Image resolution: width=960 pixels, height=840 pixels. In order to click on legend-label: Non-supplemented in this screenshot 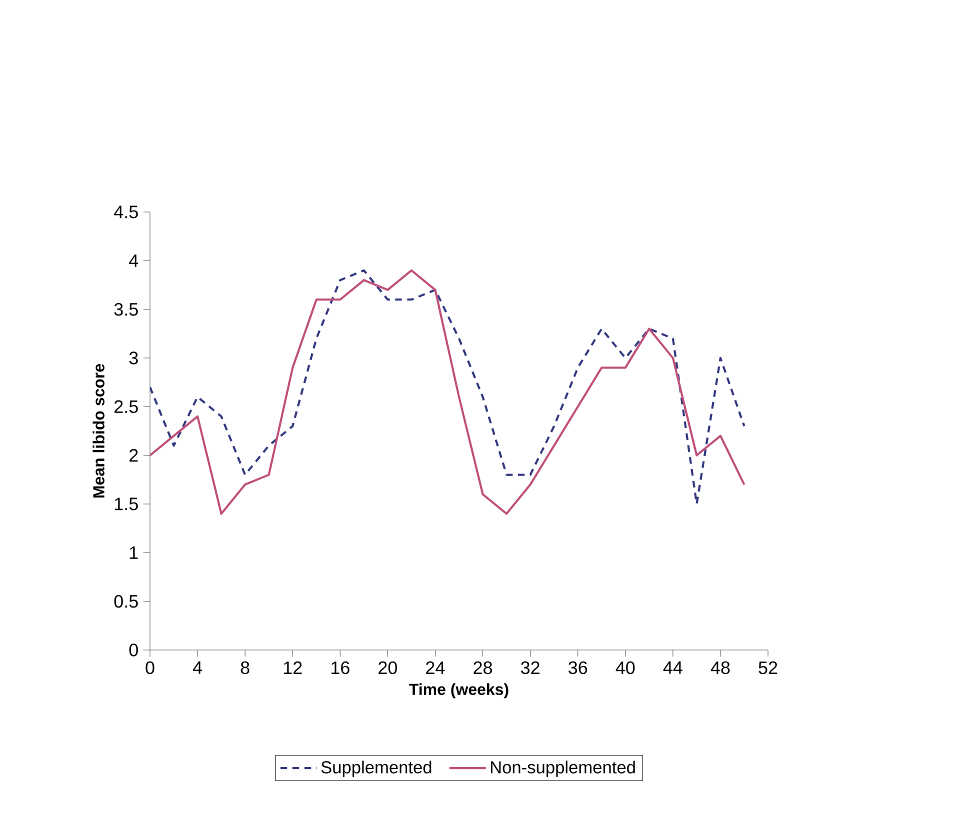, I will do `click(562, 768)`.